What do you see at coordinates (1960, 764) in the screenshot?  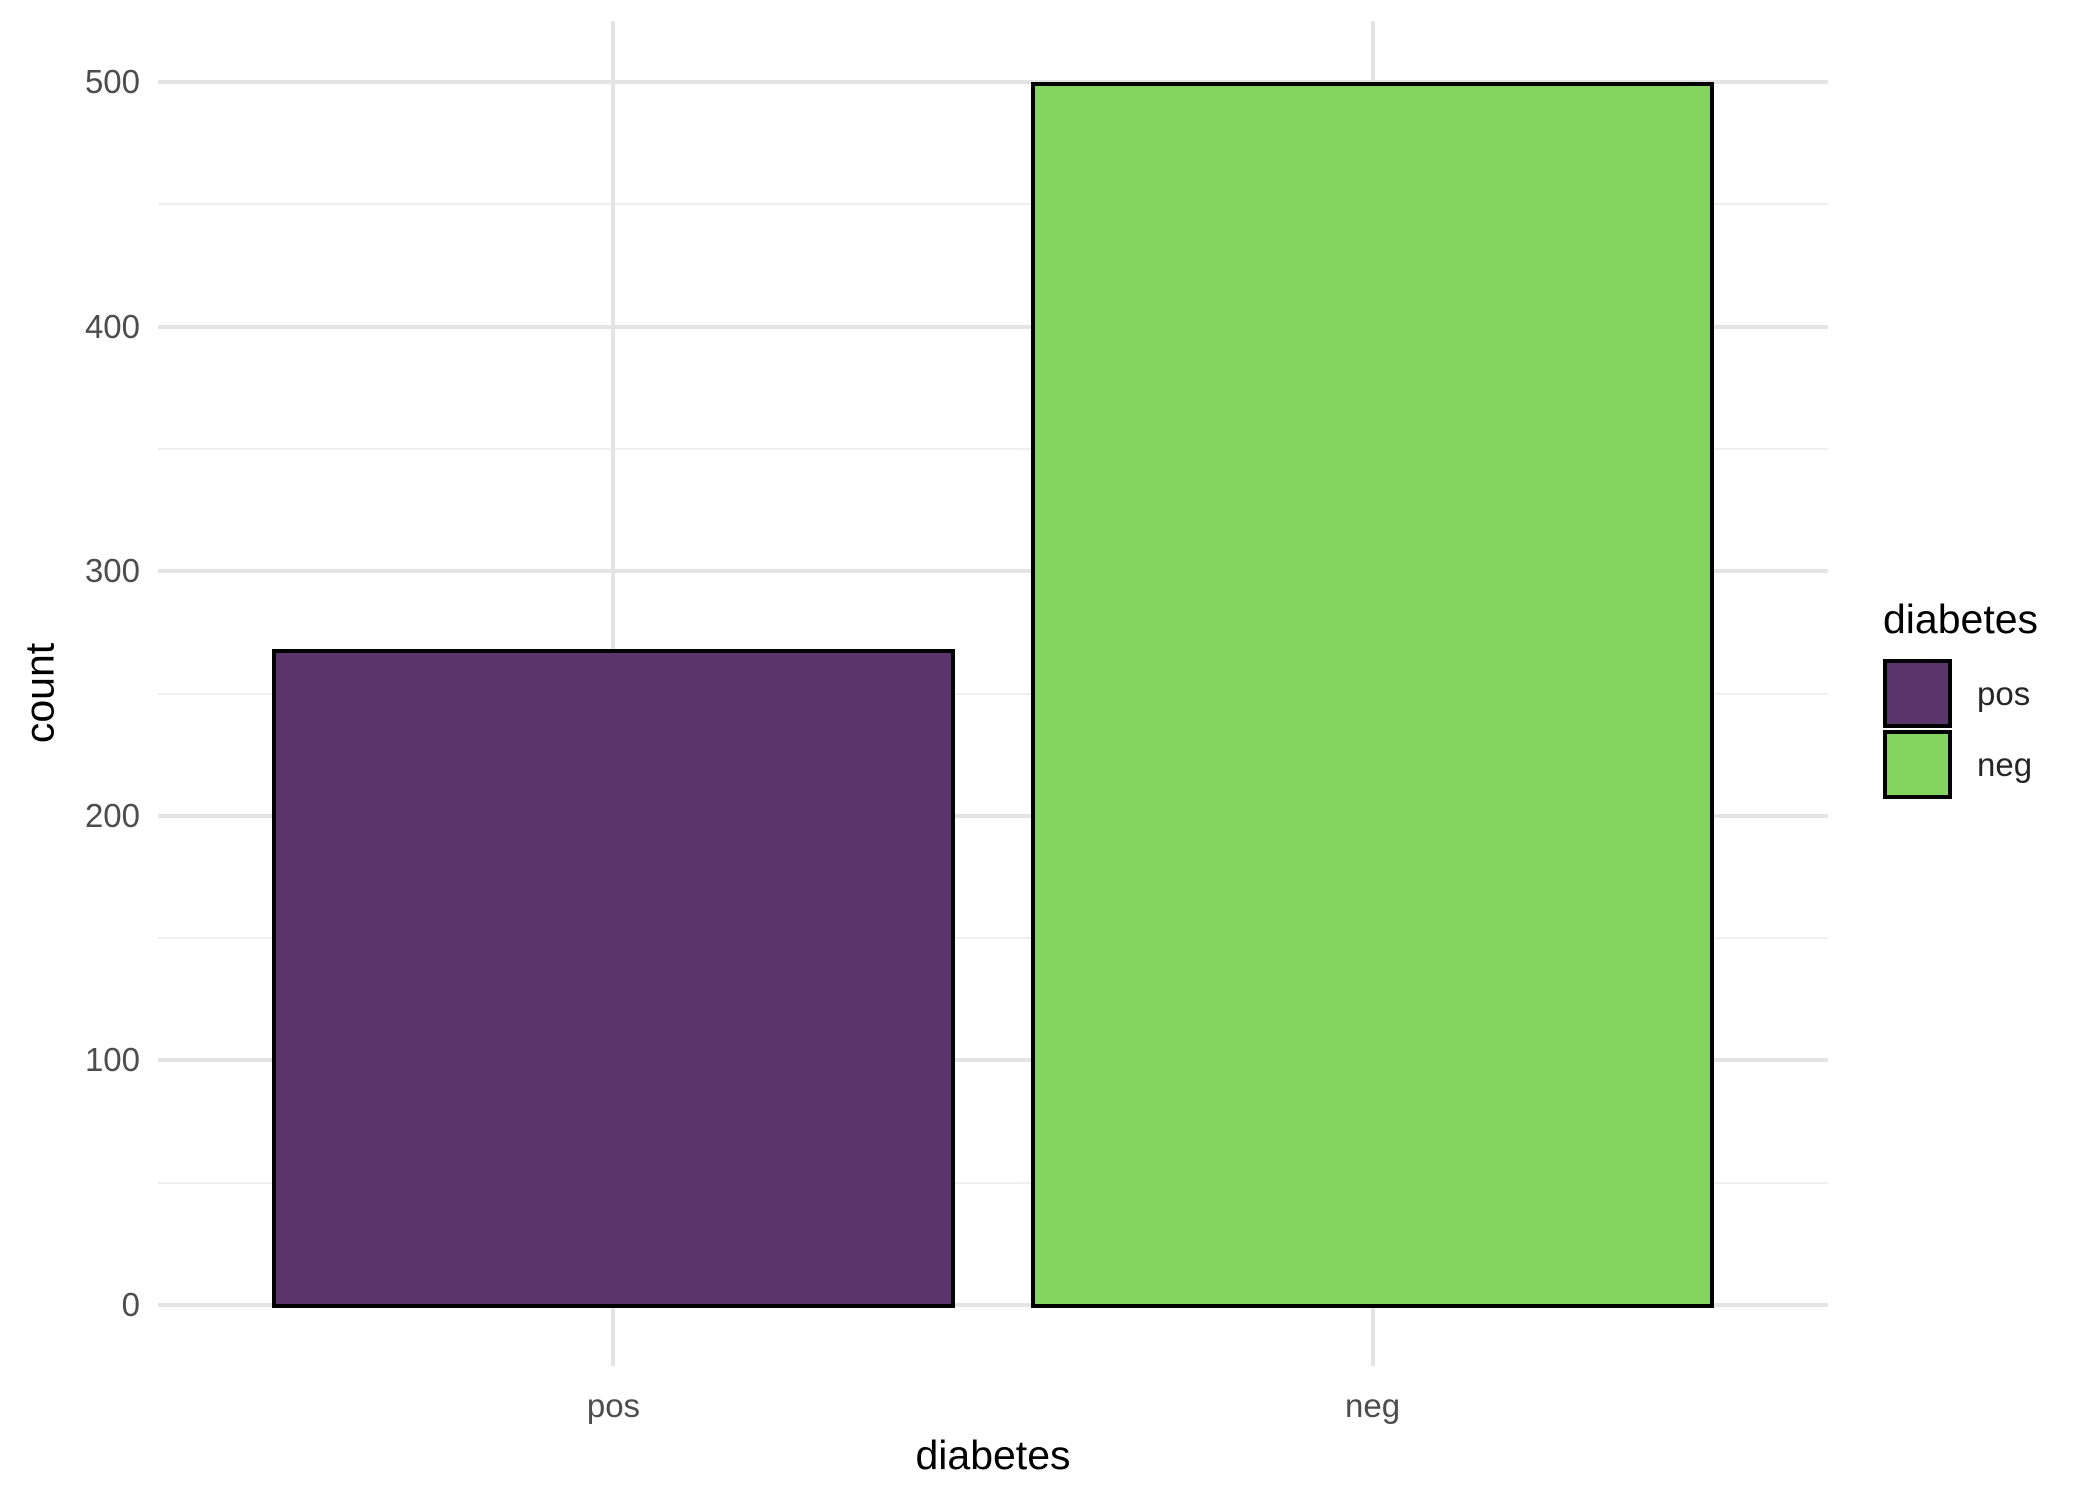 I see `legend-entry: neg` at bounding box center [1960, 764].